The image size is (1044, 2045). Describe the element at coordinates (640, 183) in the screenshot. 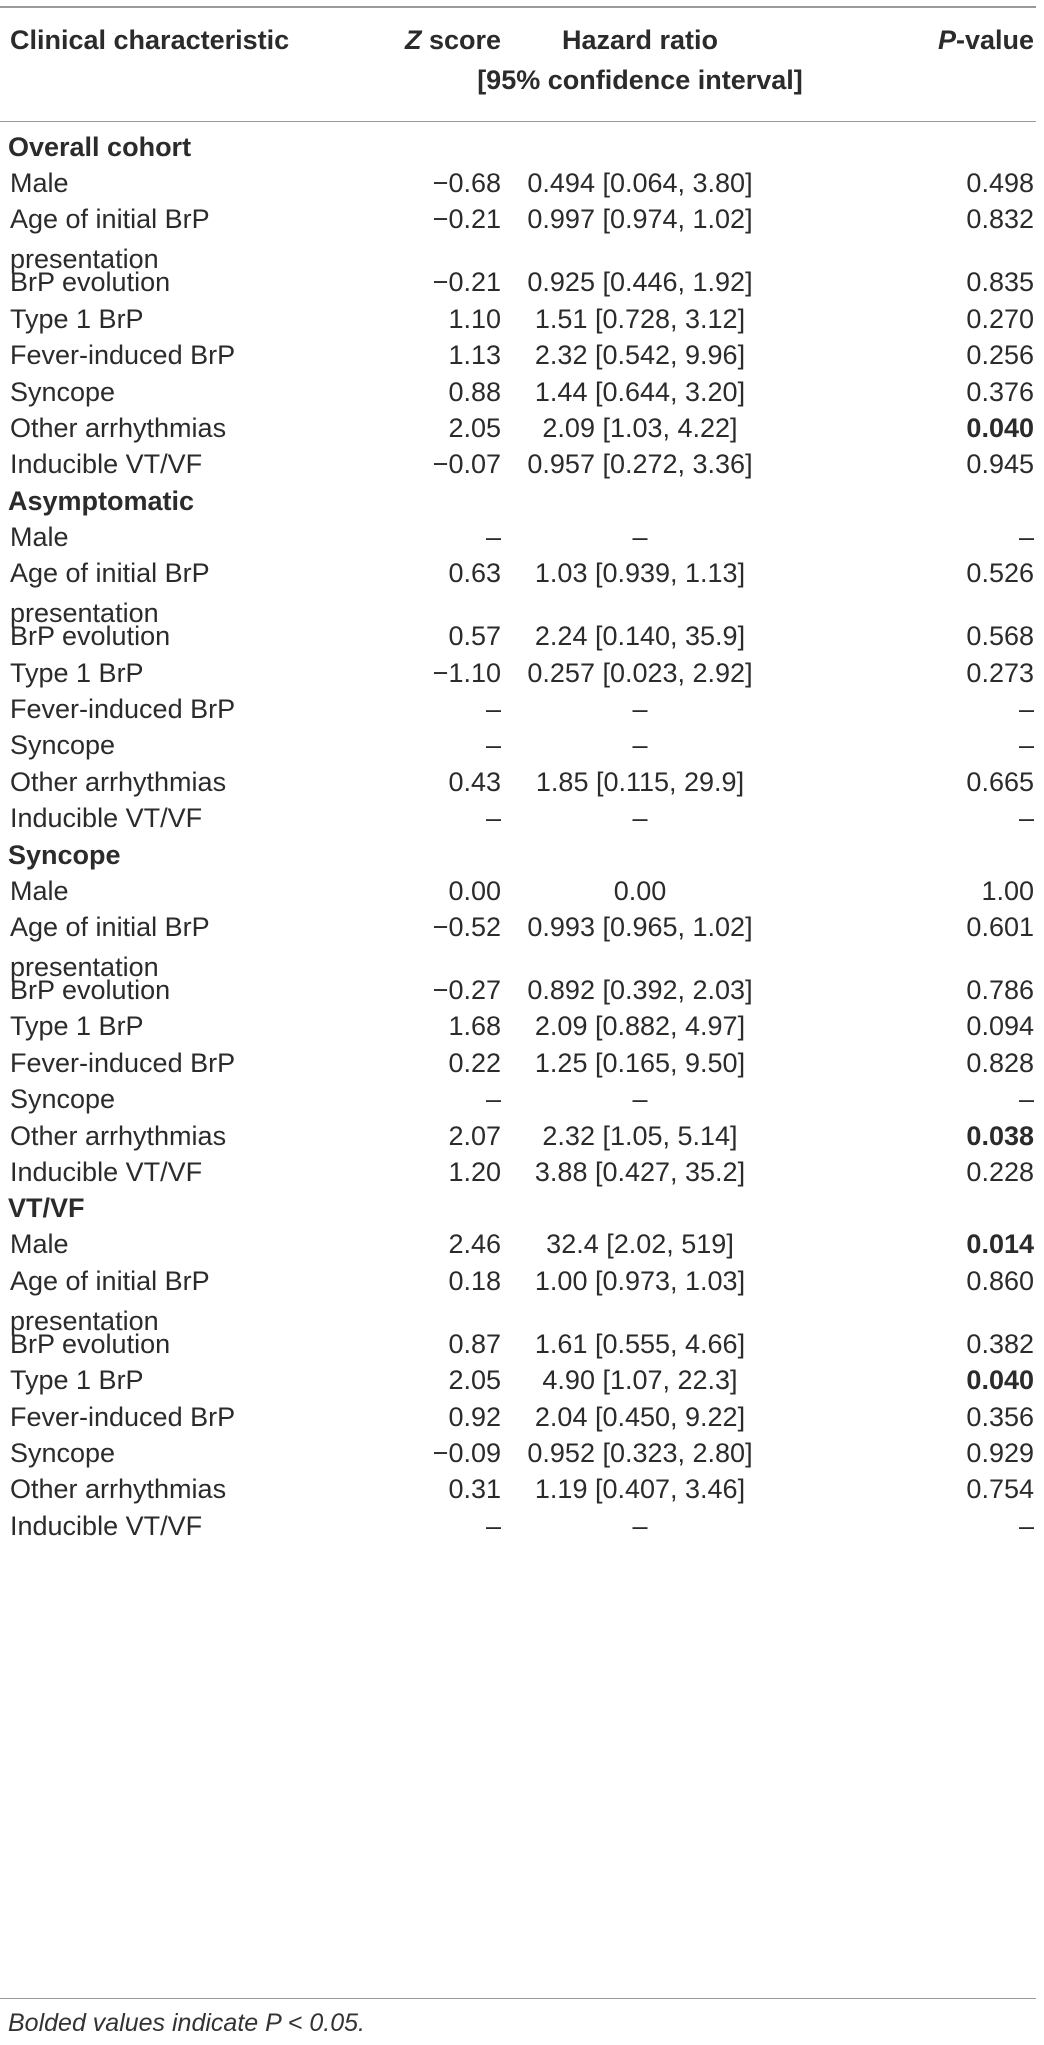

I see `row-hazard-ratio: 0.494 [0.064, 3.80]` at that location.